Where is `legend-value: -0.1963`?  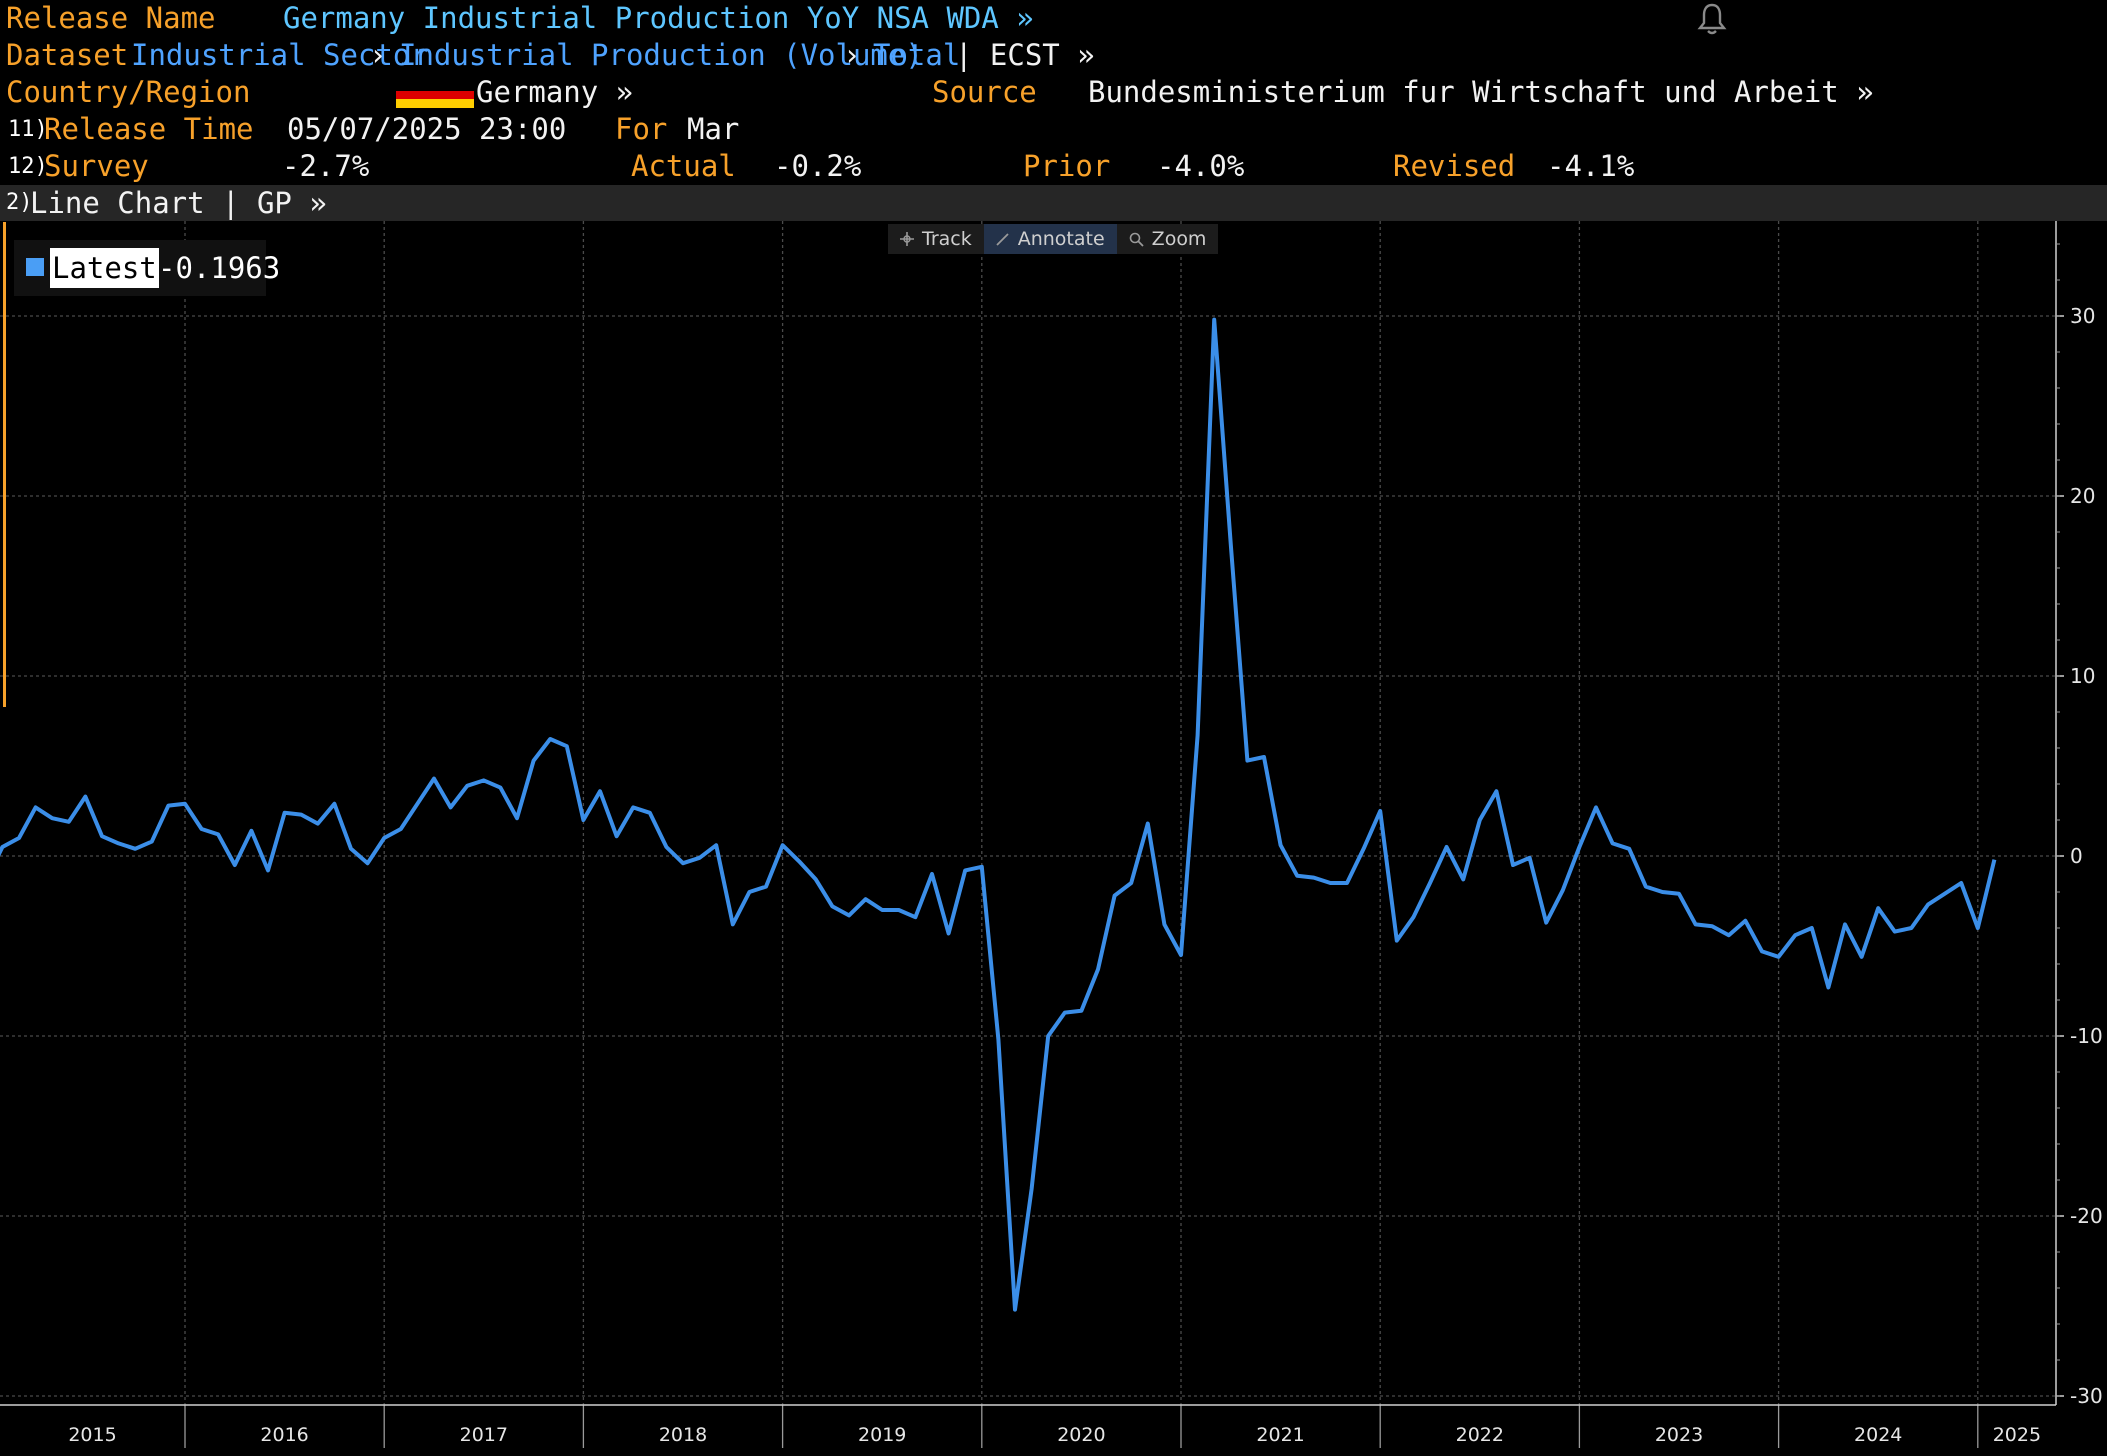
legend-value: -0.1963 is located at coordinates (219, 268).